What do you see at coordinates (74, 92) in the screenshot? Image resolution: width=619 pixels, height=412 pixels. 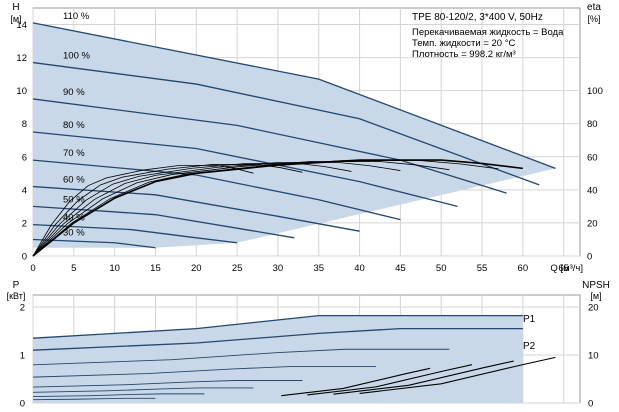 I see `head-curve-label: 90 %` at bounding box center [74, 92].